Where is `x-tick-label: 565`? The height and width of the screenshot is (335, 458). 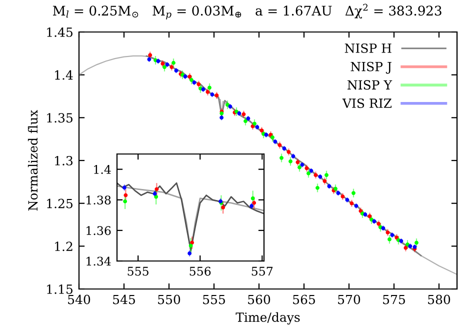 x-tick-label: 565 is located at coordinates (304, 299).